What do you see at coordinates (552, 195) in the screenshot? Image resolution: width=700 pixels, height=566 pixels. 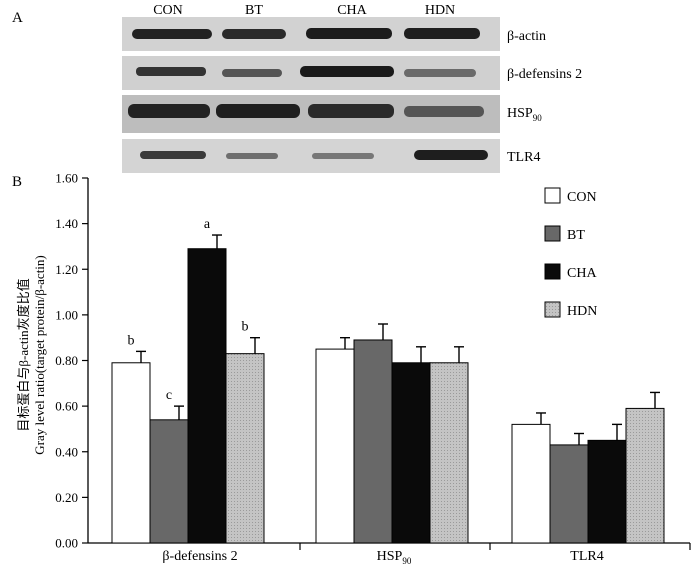 I see `legend-swatch-con` at bounding box center [552, 195].